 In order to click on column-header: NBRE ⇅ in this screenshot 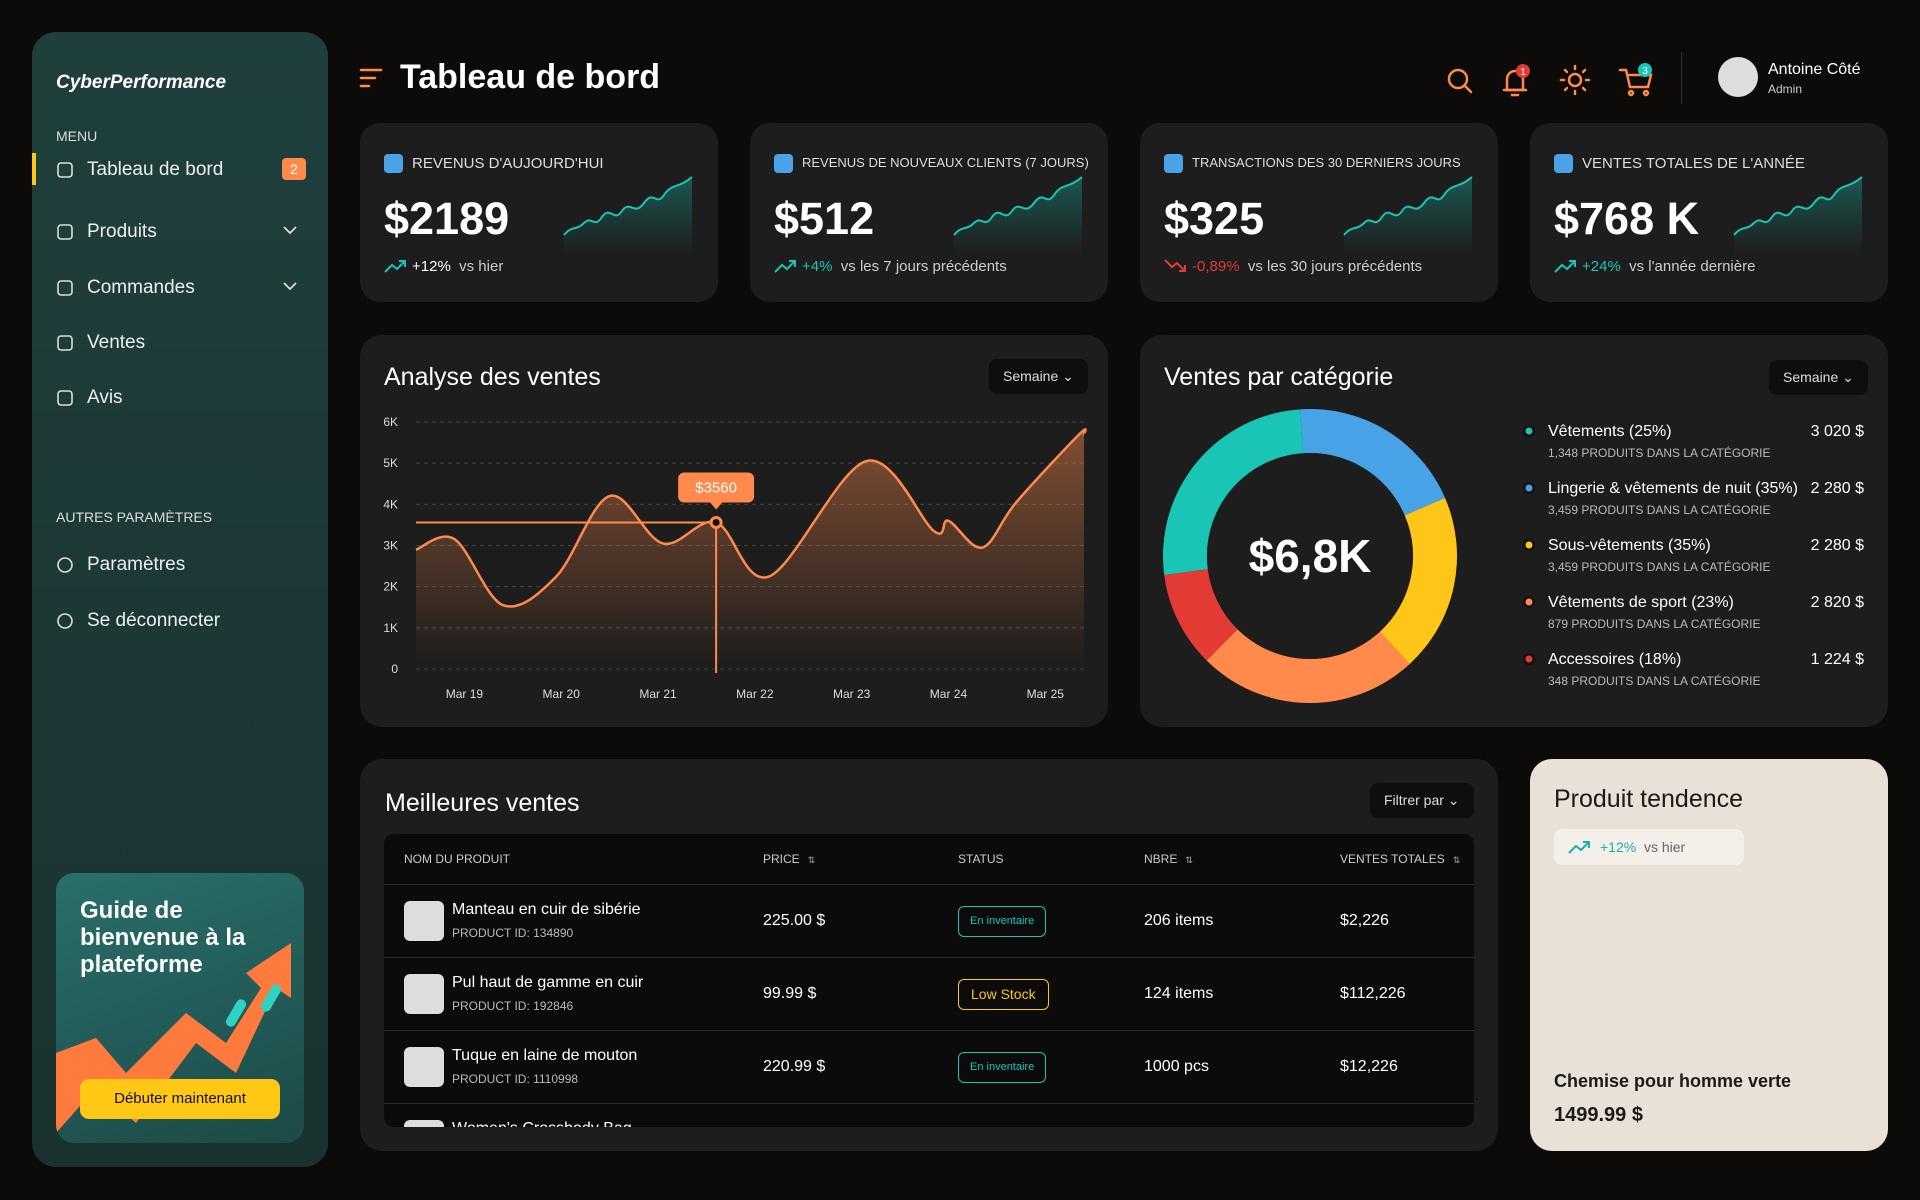, I will do `click(1168, 859)`.